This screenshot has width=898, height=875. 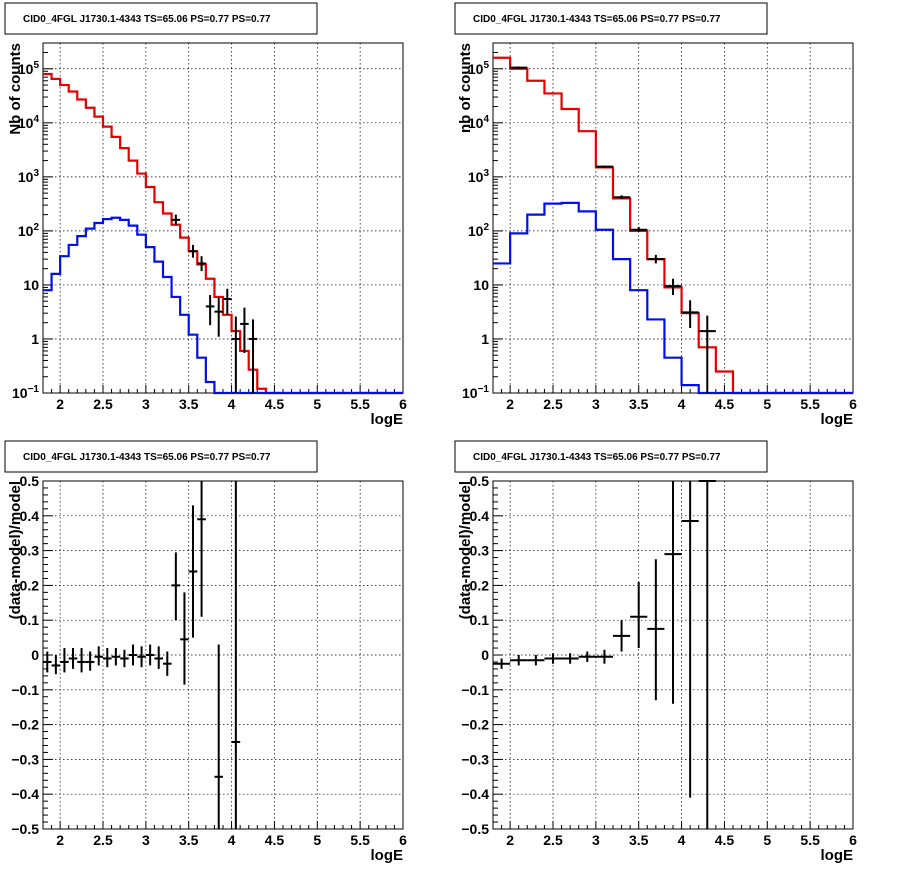 I want to click on y-tick-label: 0.1, so click(x=480, y=620).